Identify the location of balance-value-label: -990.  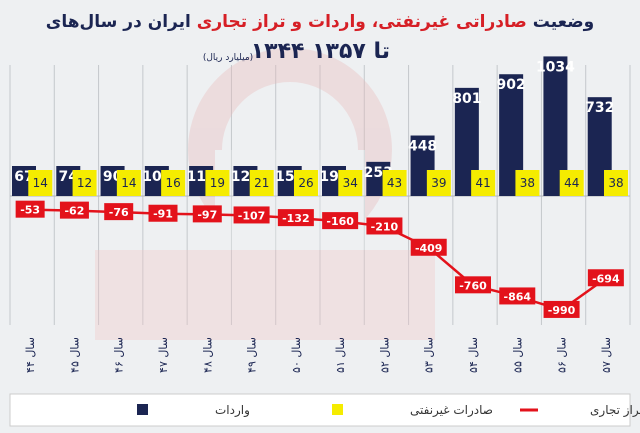
(562, 310).